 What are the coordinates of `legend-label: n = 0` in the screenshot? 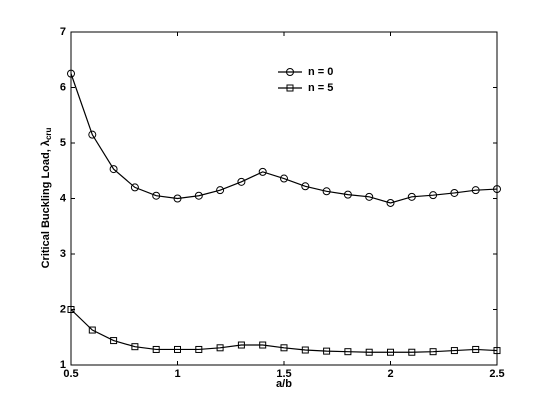 It's located at (320, 72).